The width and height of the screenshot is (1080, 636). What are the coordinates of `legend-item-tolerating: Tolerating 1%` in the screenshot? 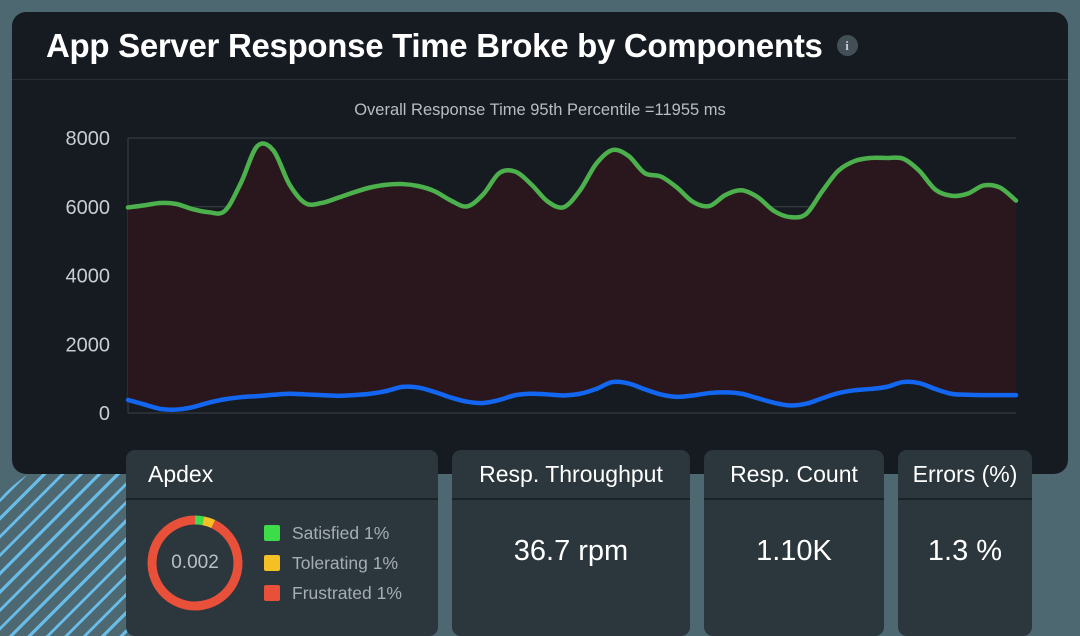 It's located at (333, 563).